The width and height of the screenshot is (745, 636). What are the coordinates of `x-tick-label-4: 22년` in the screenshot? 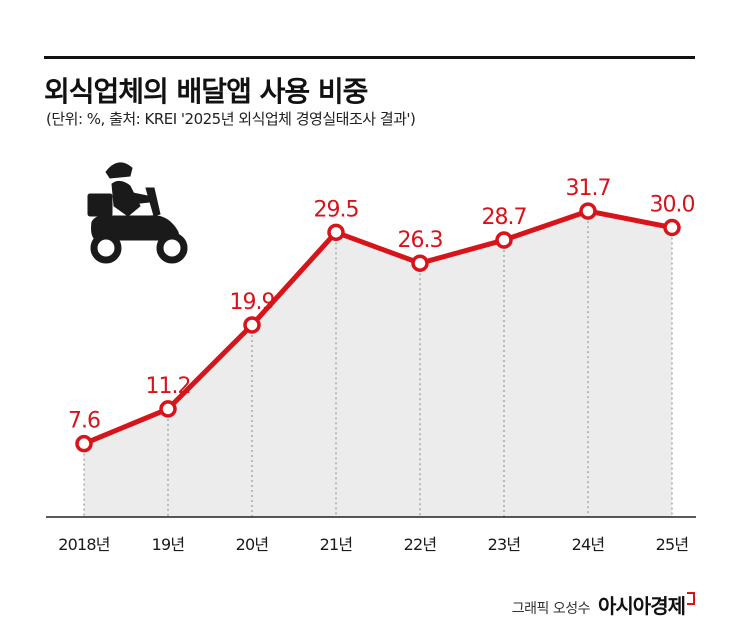 It's located at (420, 544).